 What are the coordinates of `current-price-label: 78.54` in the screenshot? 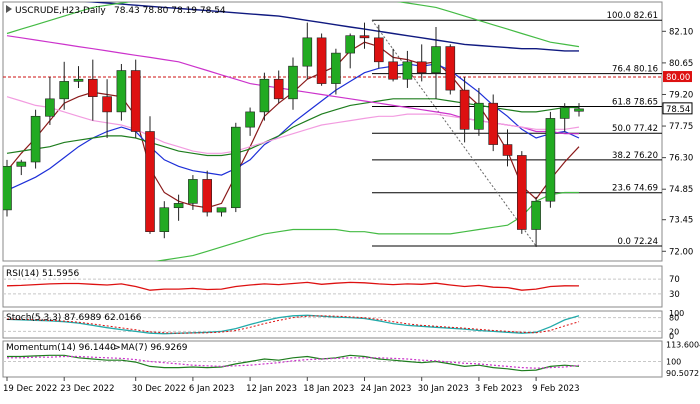 It's located at (678, 110).